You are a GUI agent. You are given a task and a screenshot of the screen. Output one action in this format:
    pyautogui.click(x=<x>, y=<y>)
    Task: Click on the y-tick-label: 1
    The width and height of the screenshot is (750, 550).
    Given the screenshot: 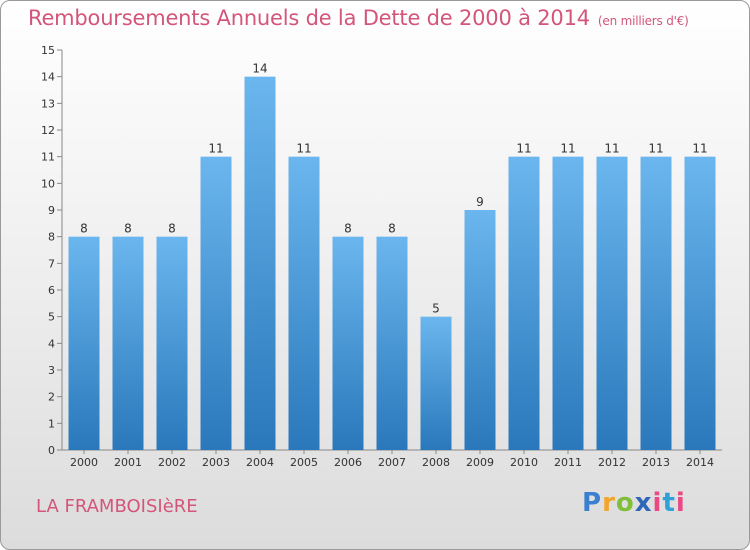 What is the action you would take?
    pyautogui.click(x=51, y=423)
    